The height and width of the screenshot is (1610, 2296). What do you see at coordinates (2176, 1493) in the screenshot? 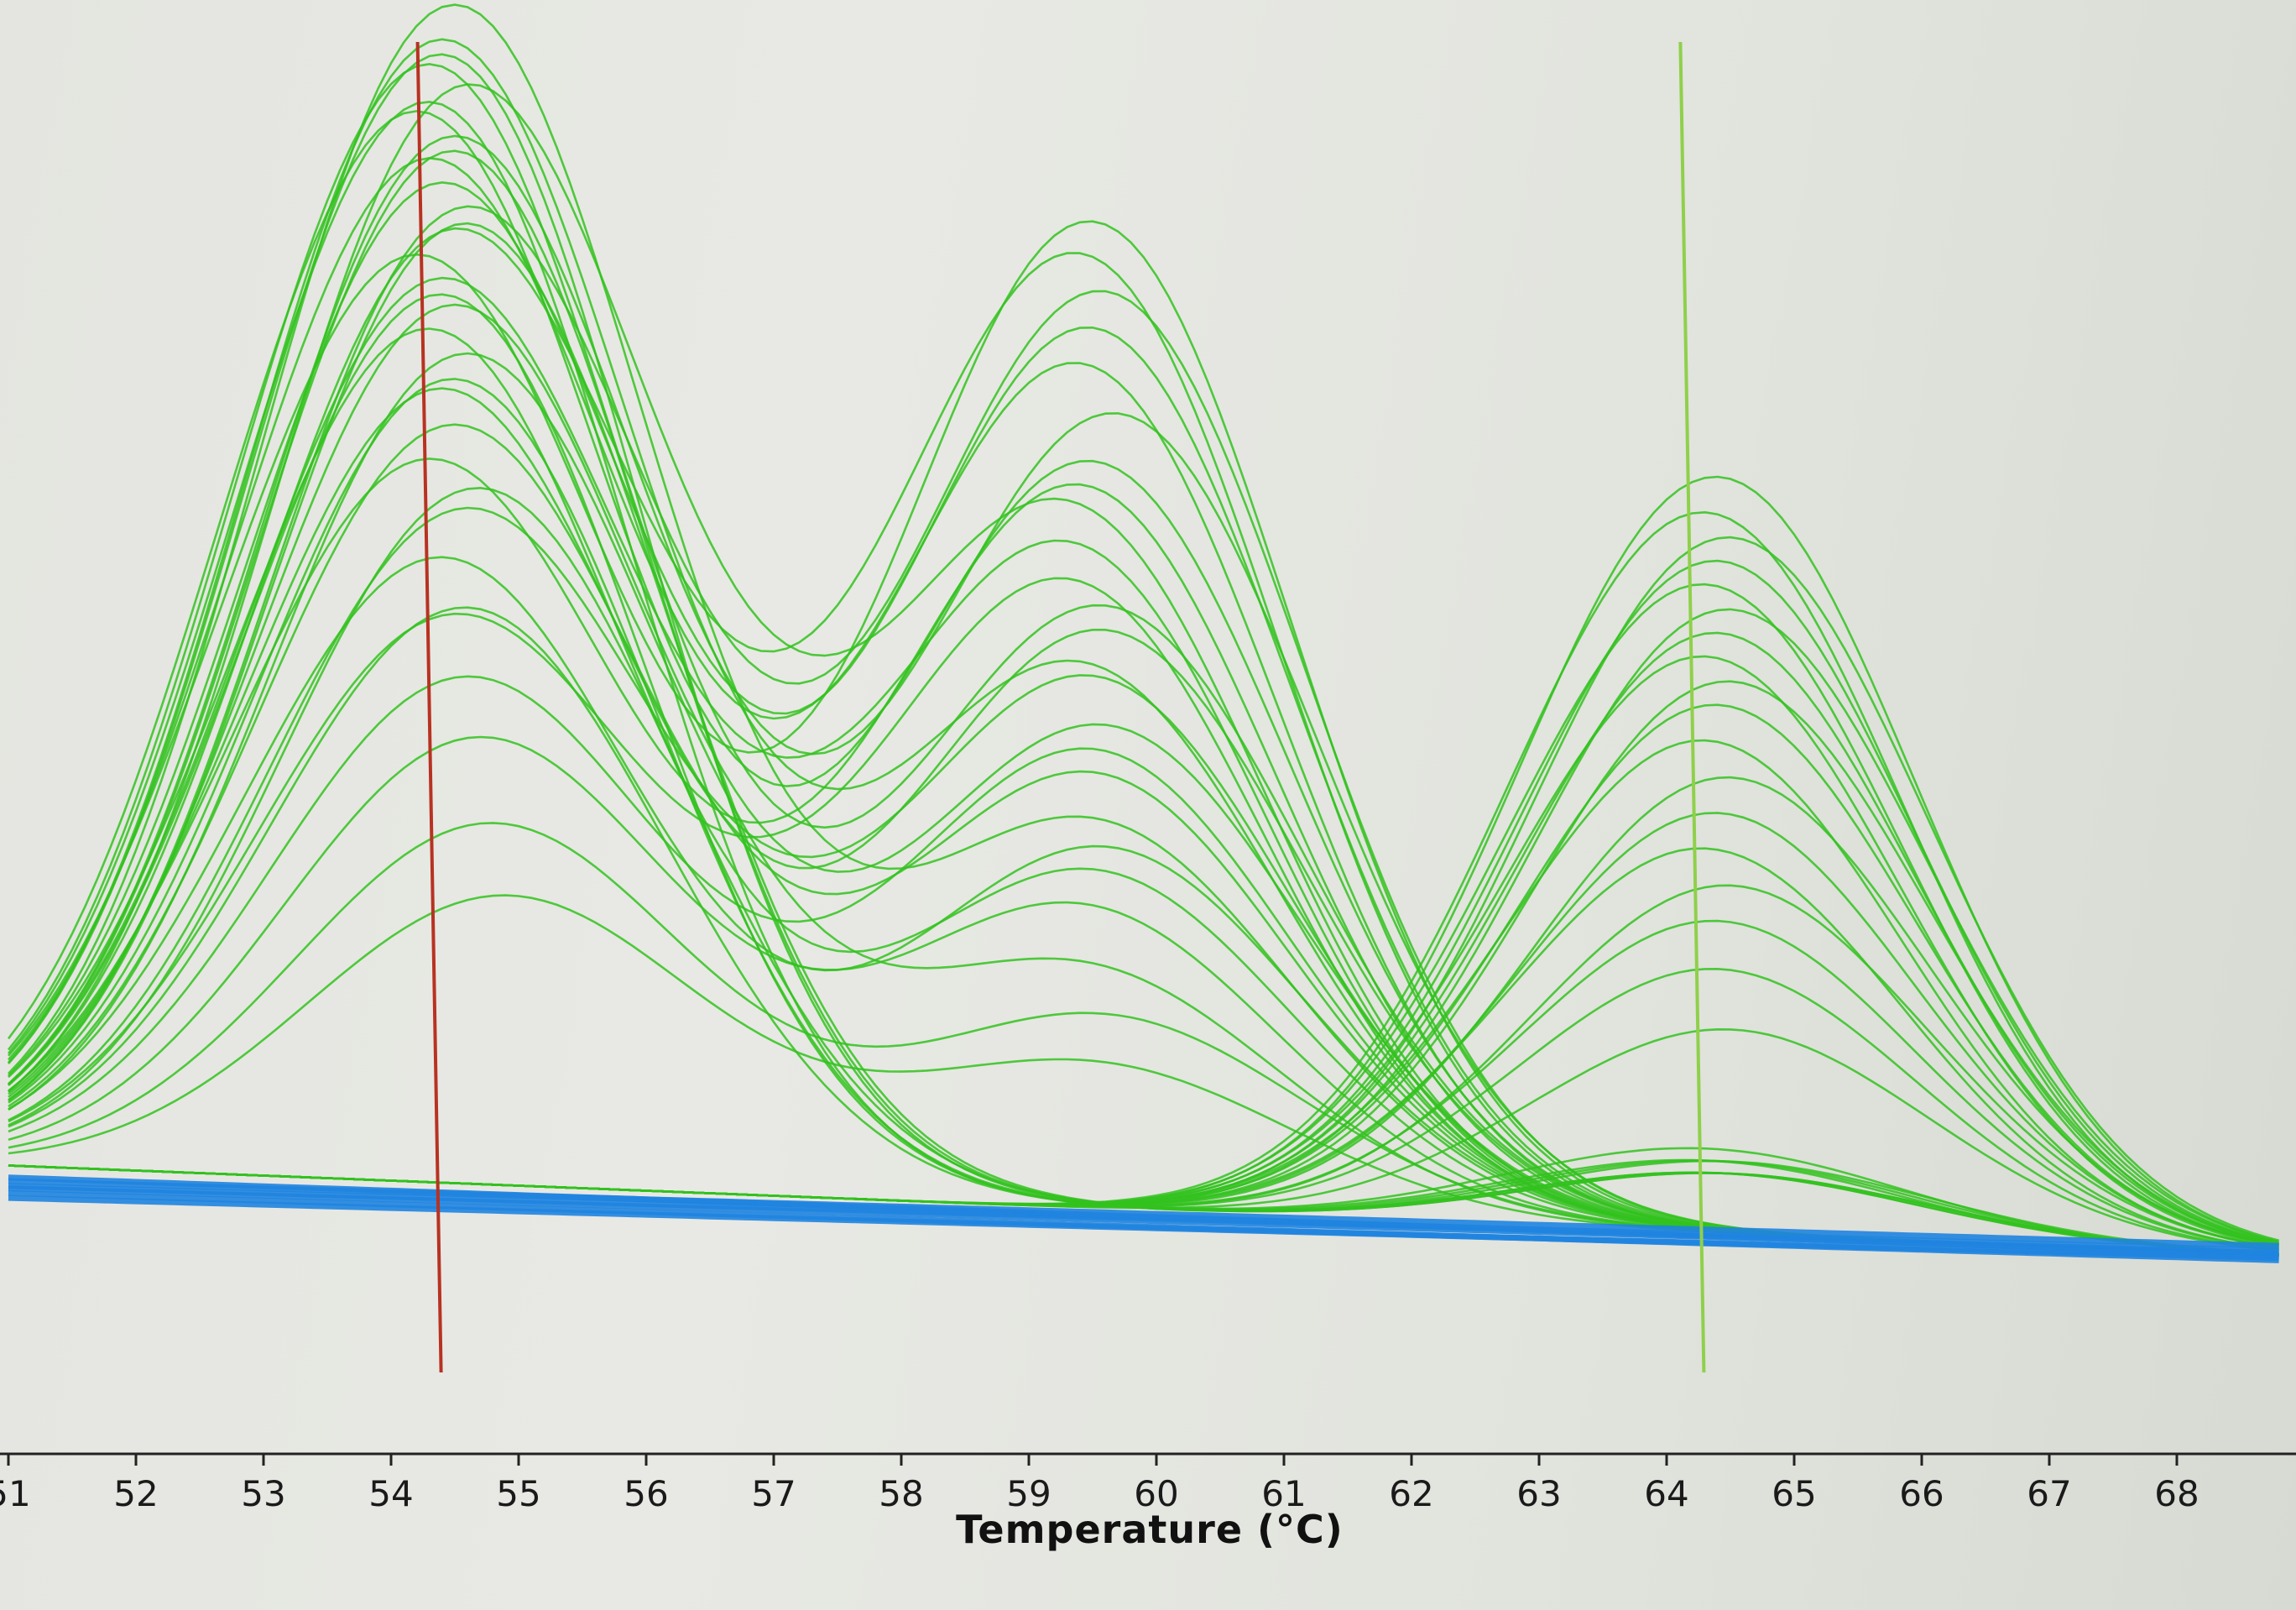
I see `x-tick-label: 68` at bounding box center [2176, 1493].